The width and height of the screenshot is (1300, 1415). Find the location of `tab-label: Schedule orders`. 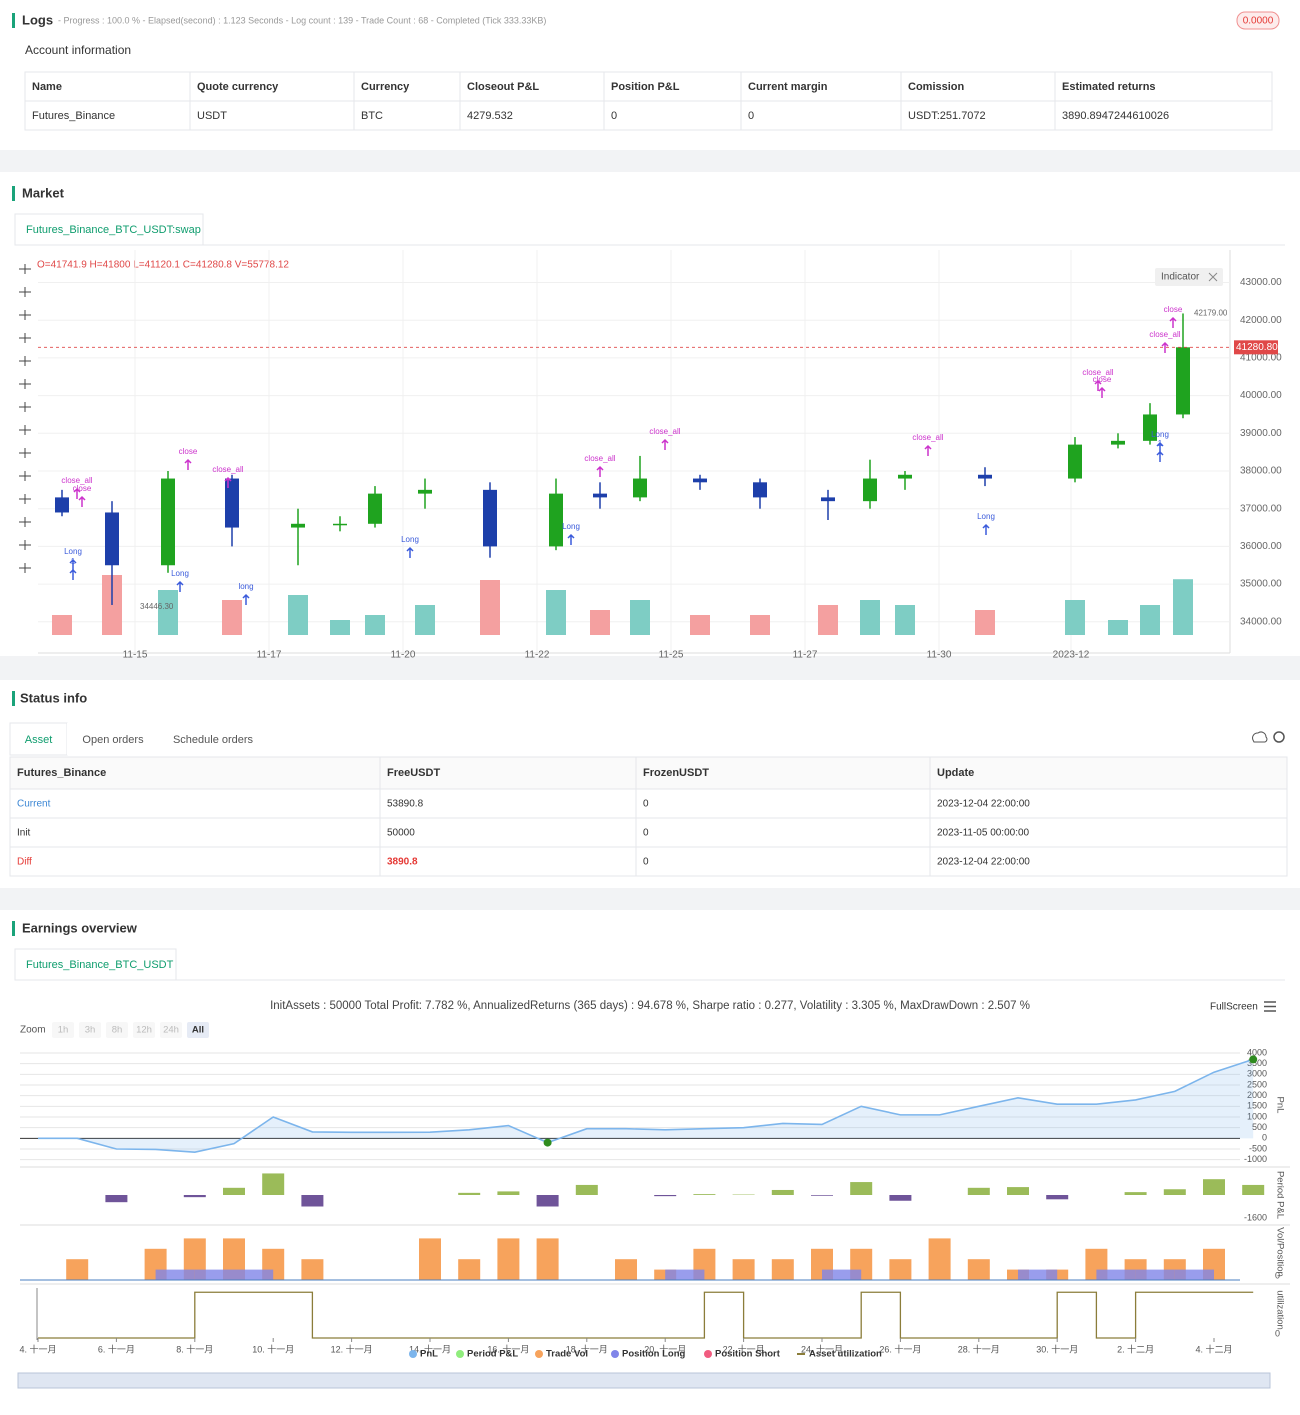

tab-label: Schedule orders is located at coordinates (213, 740).